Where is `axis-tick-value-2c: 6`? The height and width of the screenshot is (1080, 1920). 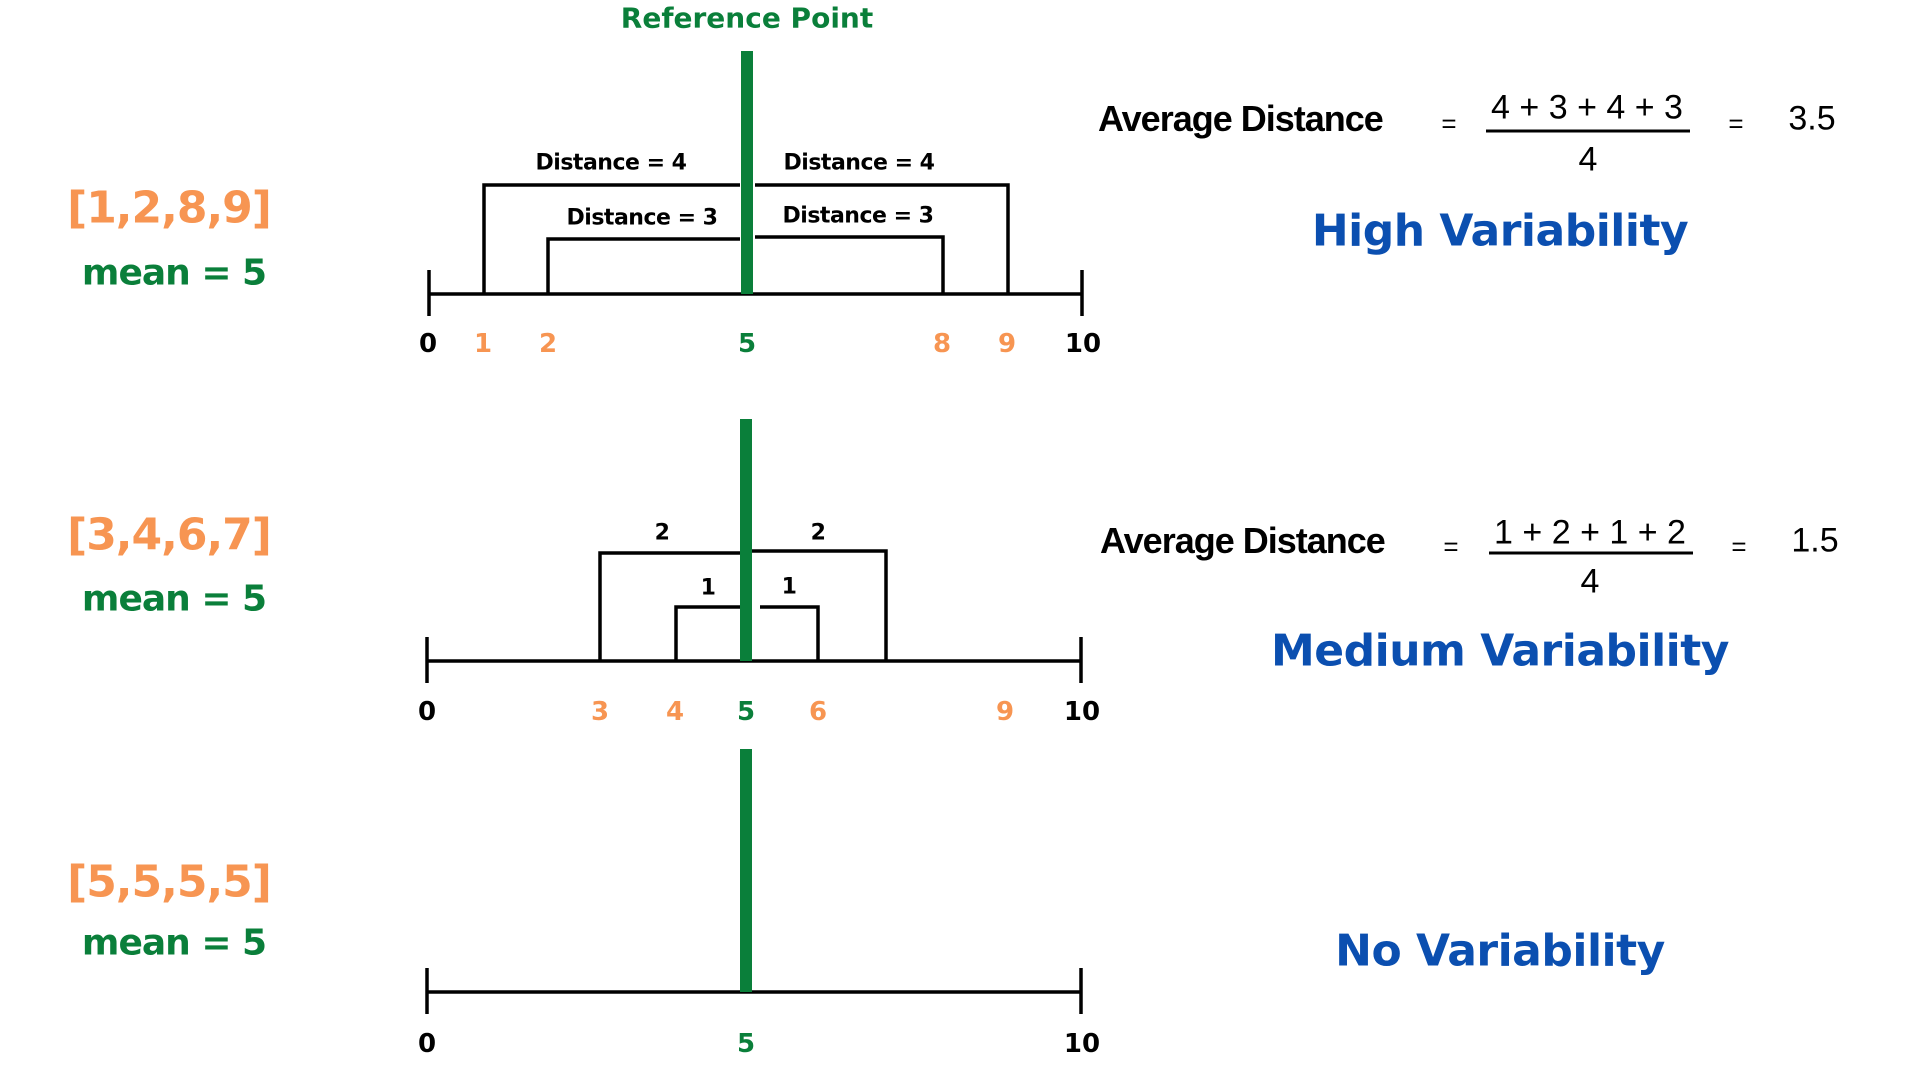
axis-tick-value-2c: 6 is located at coordinates (818, 712).